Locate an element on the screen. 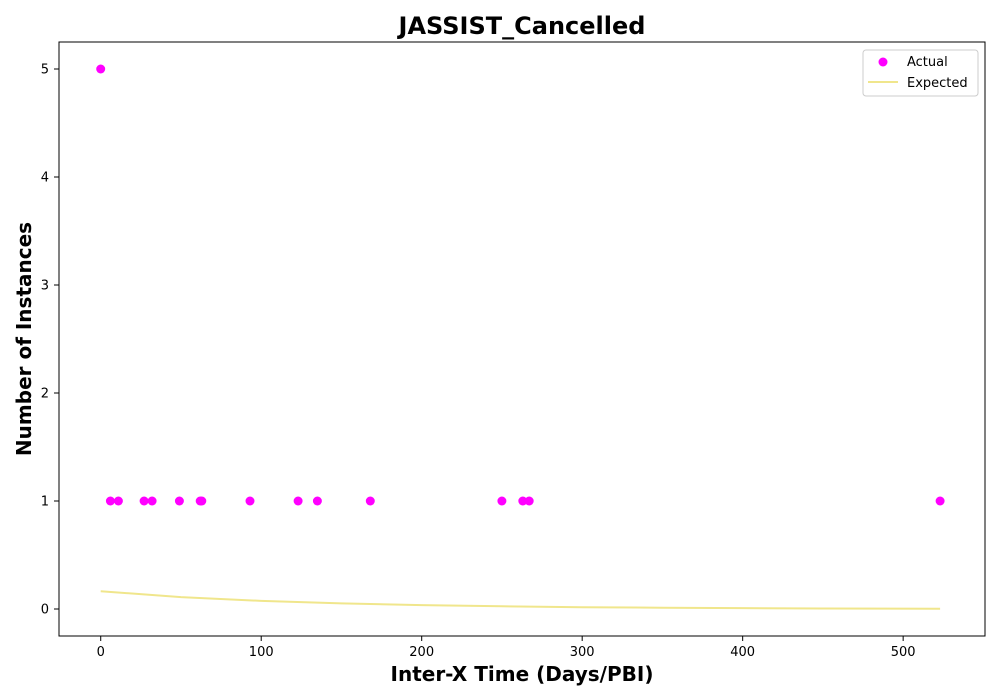  x-axis-ticks: 0 100 200 300 400 500 is located at coordinates (506, 648).